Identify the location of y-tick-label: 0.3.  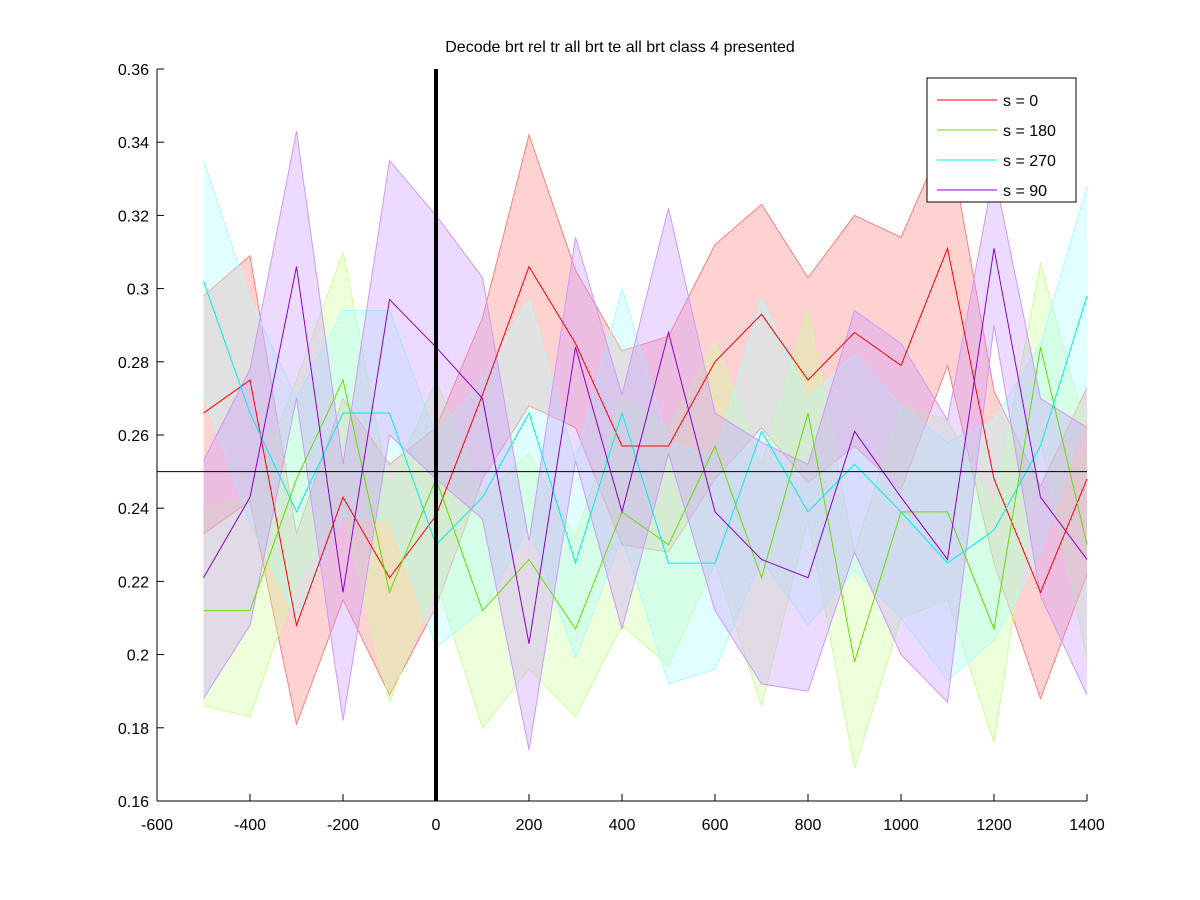
(138, 290).